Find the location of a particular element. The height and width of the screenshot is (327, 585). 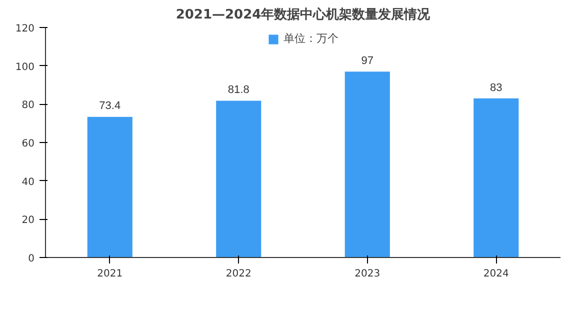

y-tick-label: 120 is located at coordinates (25, 29).